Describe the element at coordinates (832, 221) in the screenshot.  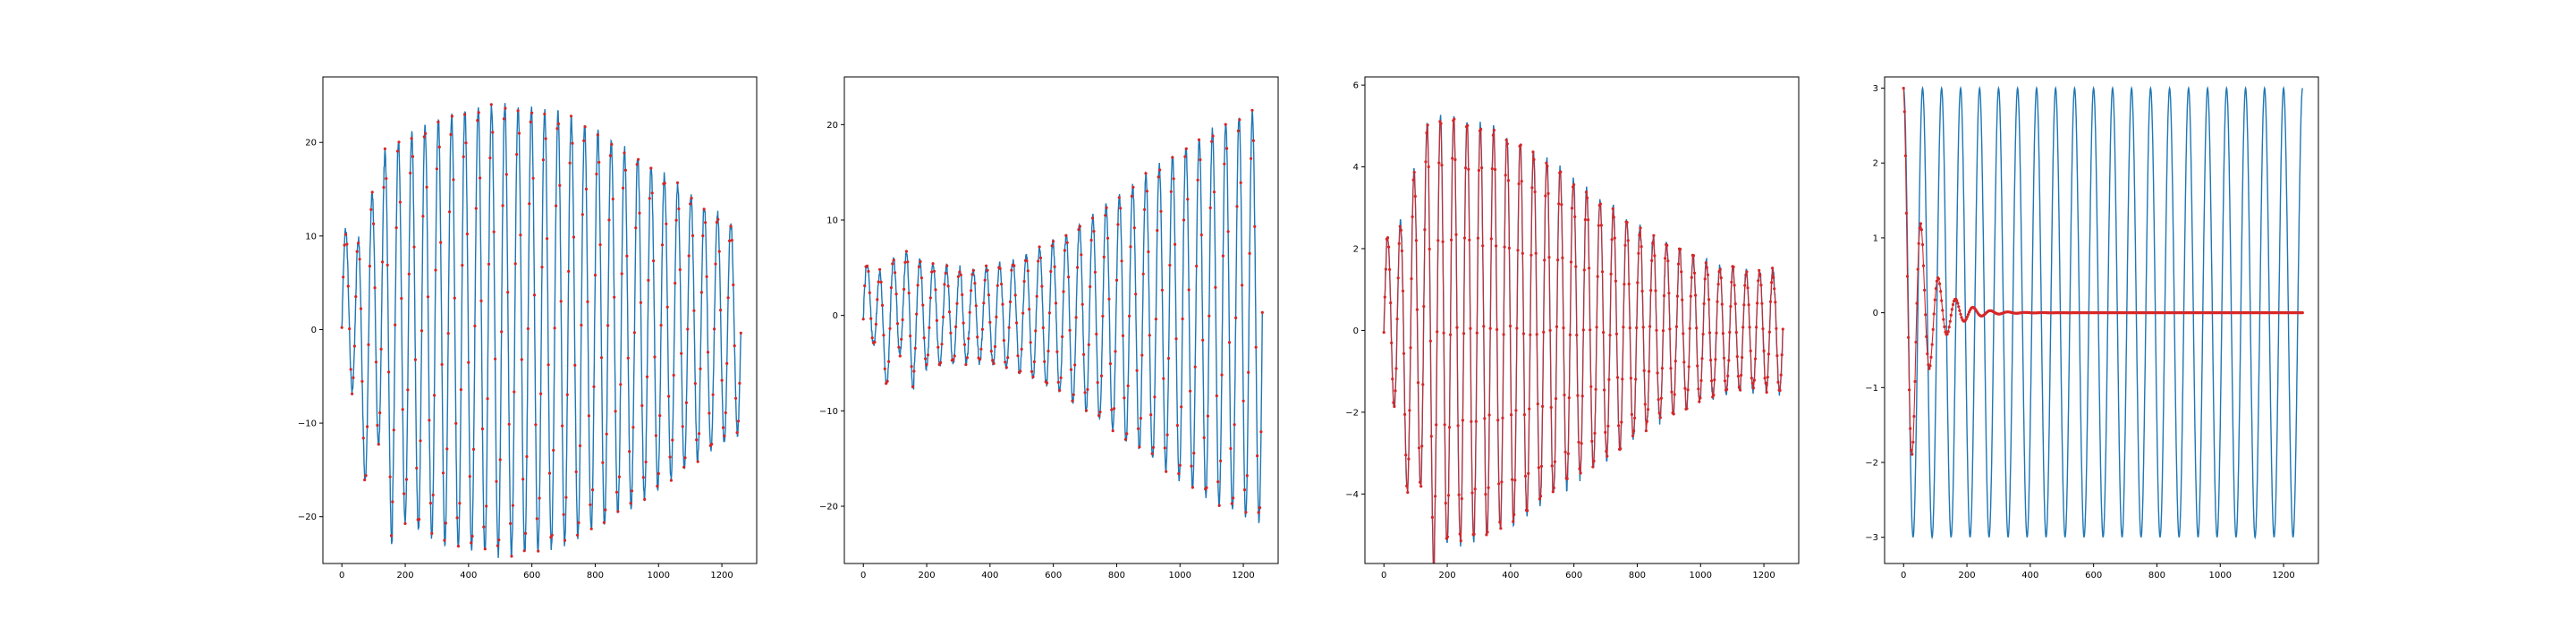
I see `y-tick-label: 10` at that location.